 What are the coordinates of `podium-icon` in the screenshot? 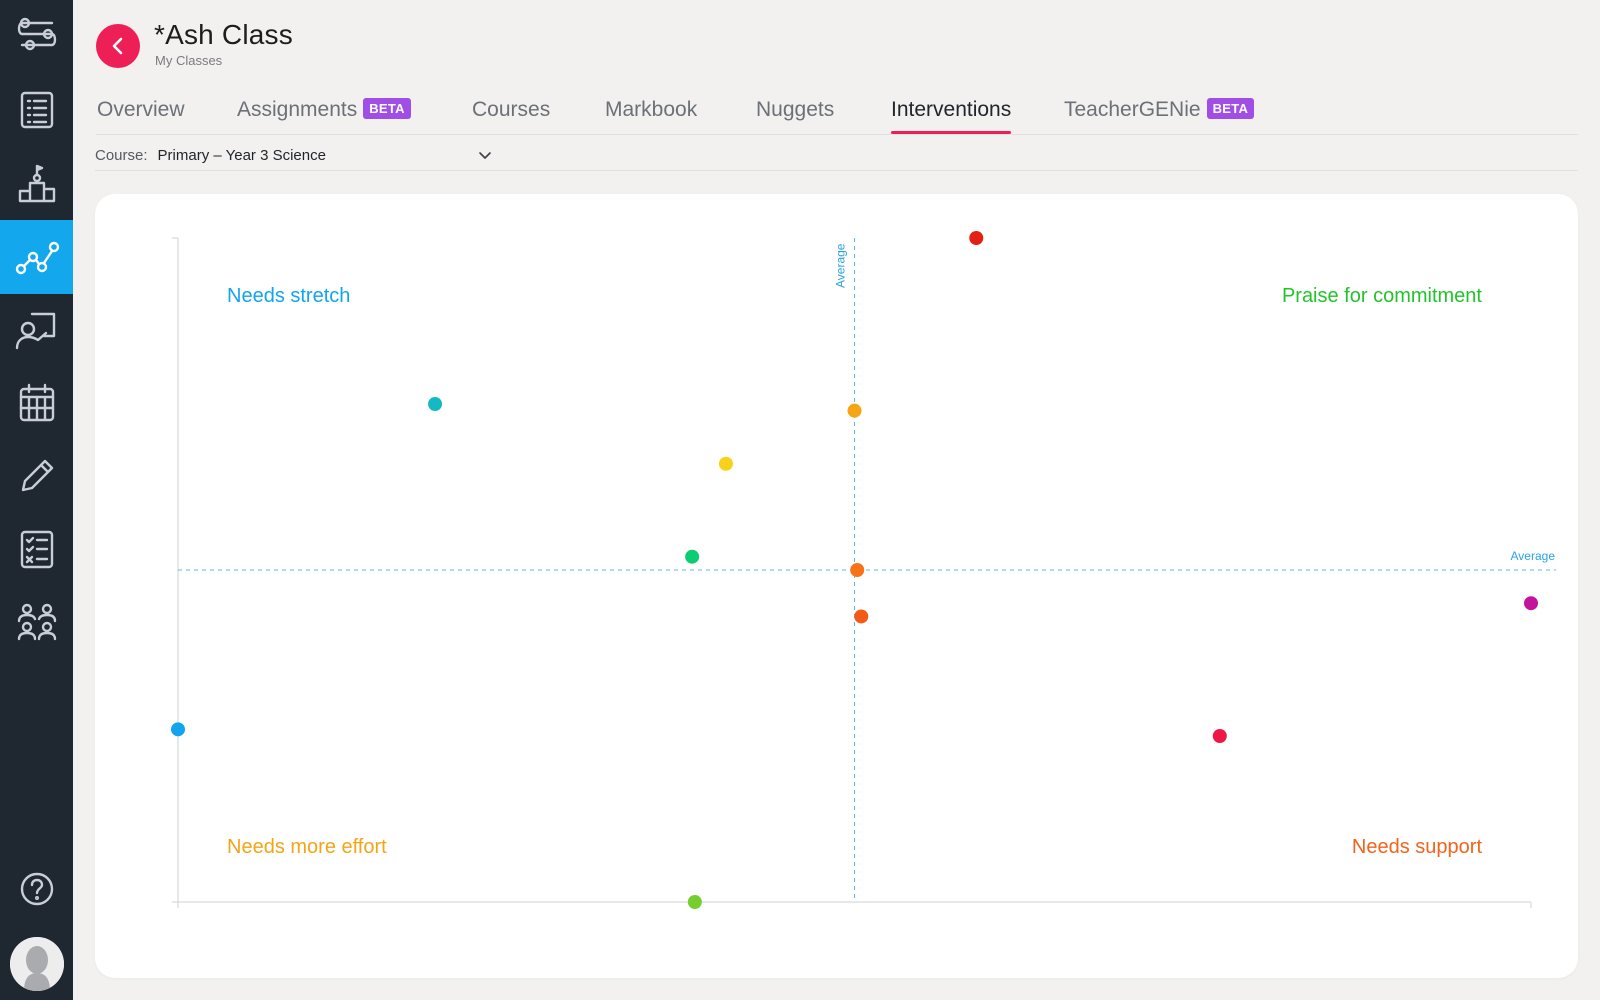 It's located at (36, 183).